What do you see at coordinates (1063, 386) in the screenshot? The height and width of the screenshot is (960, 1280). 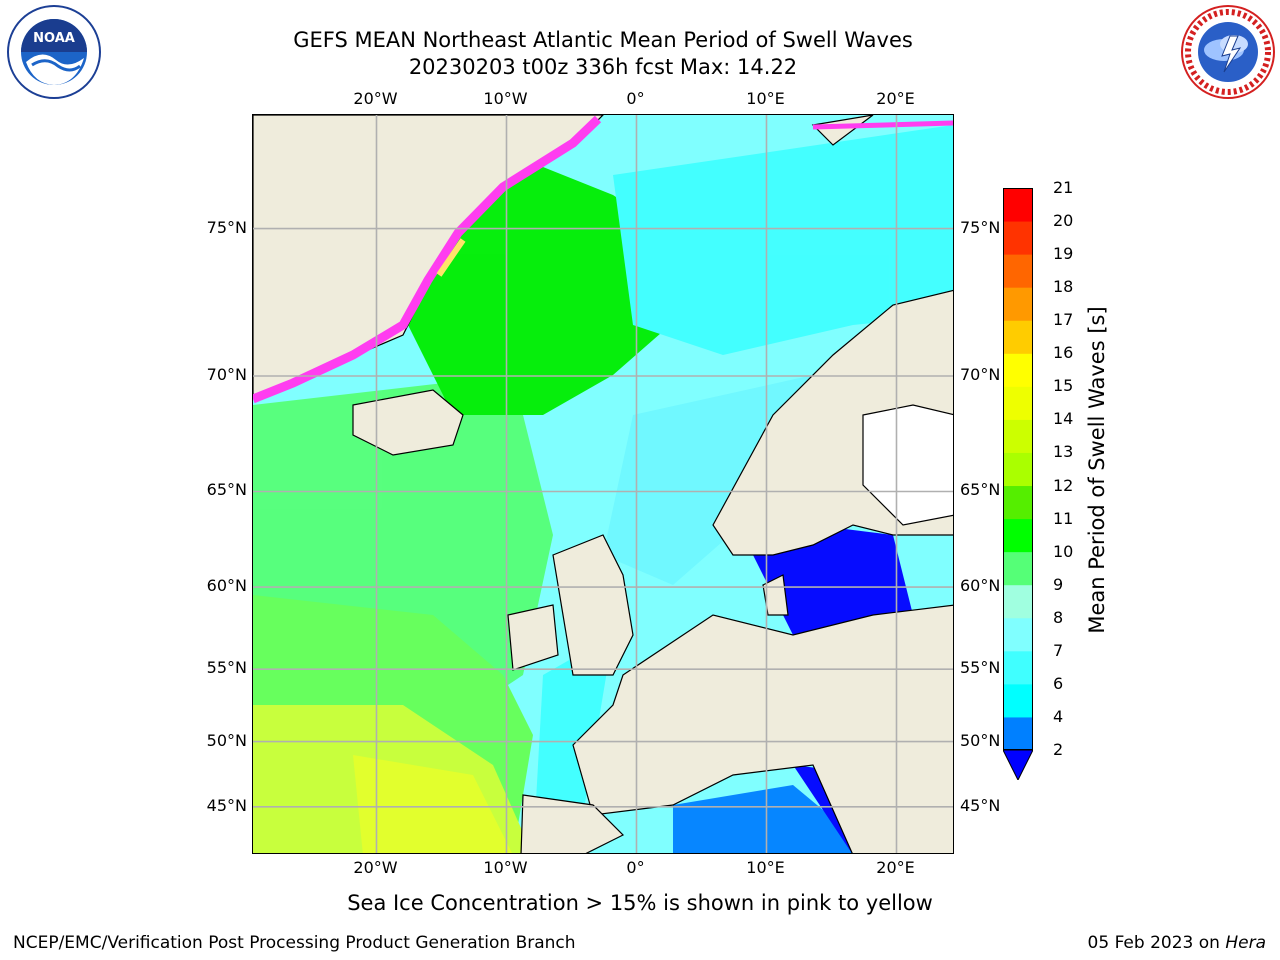 I see `colorbar-tick-label: 15` at bounding box center [1063, 386].